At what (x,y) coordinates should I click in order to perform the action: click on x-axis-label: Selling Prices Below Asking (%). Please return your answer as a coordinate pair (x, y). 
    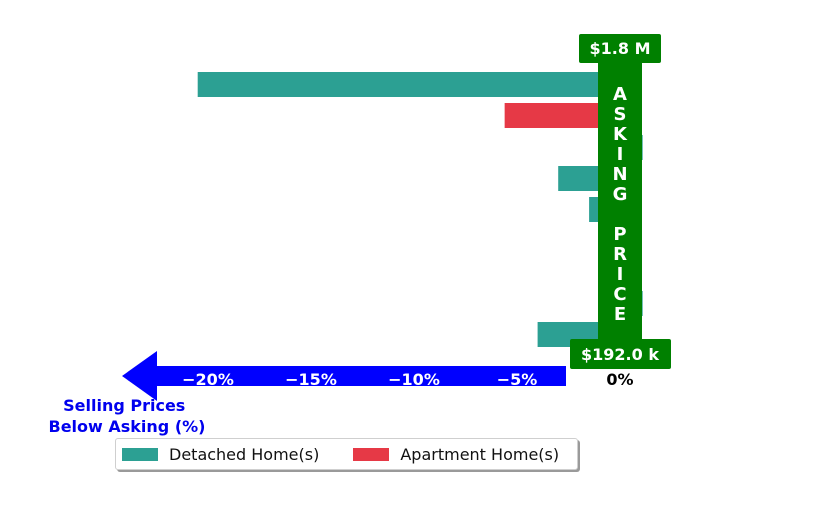
    Looking at the image, I should click on (127, 416).